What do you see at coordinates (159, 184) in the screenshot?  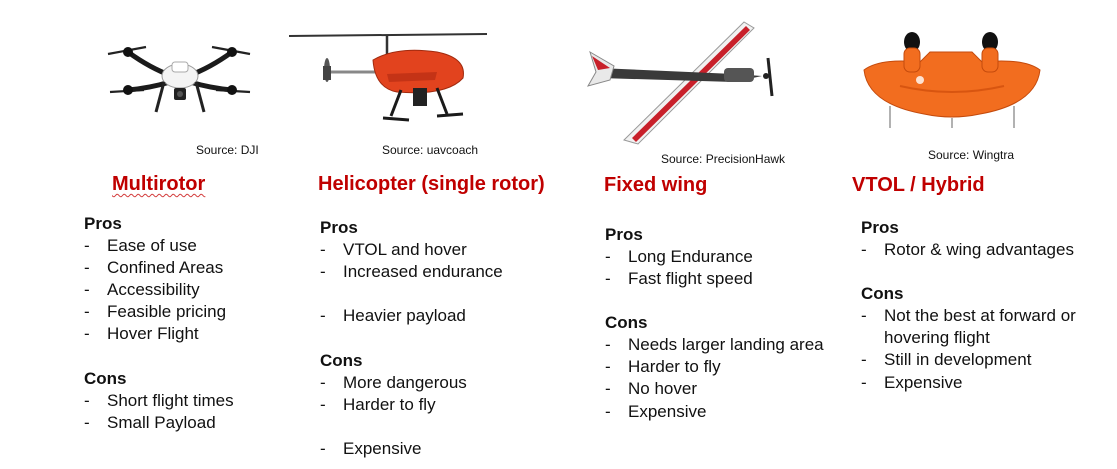 I see `column-title: Multirotor` at bounding box center [159, 184].